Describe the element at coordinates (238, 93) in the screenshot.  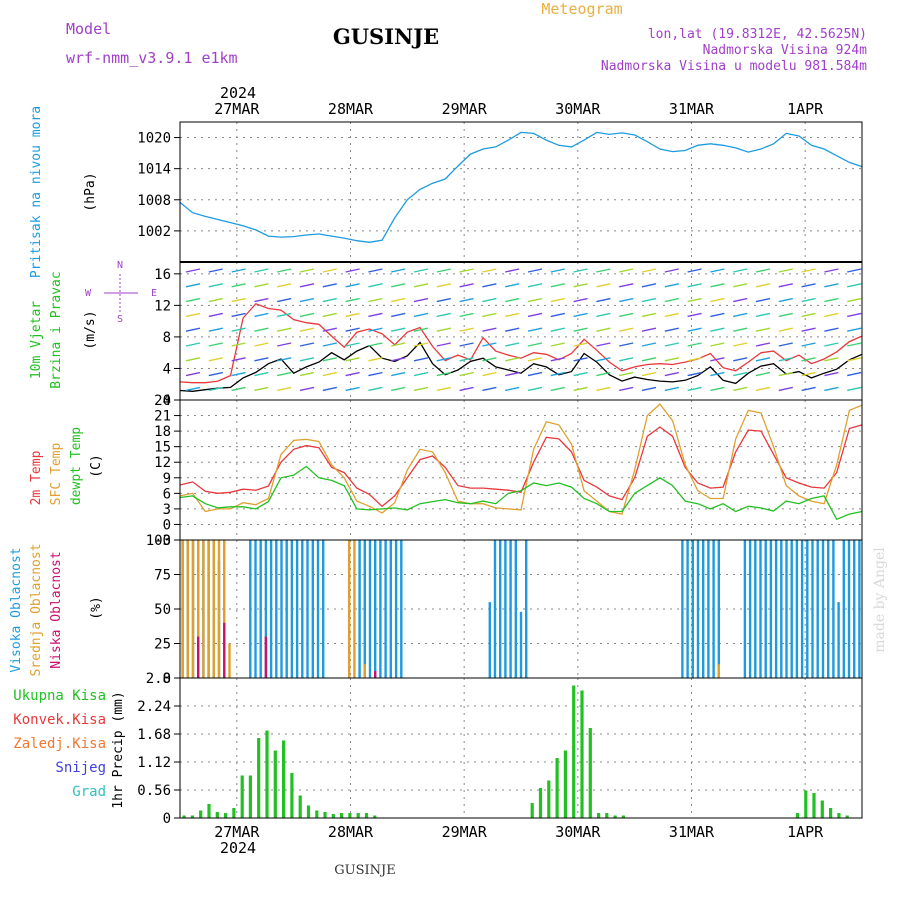
I see `year-top: 2024` at that location.